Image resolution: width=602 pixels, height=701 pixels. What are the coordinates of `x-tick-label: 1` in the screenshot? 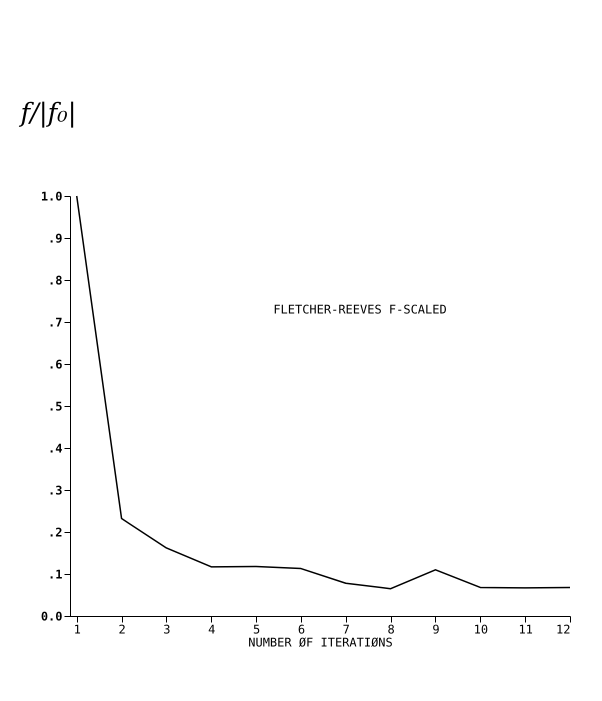 It's located at (77, 629).